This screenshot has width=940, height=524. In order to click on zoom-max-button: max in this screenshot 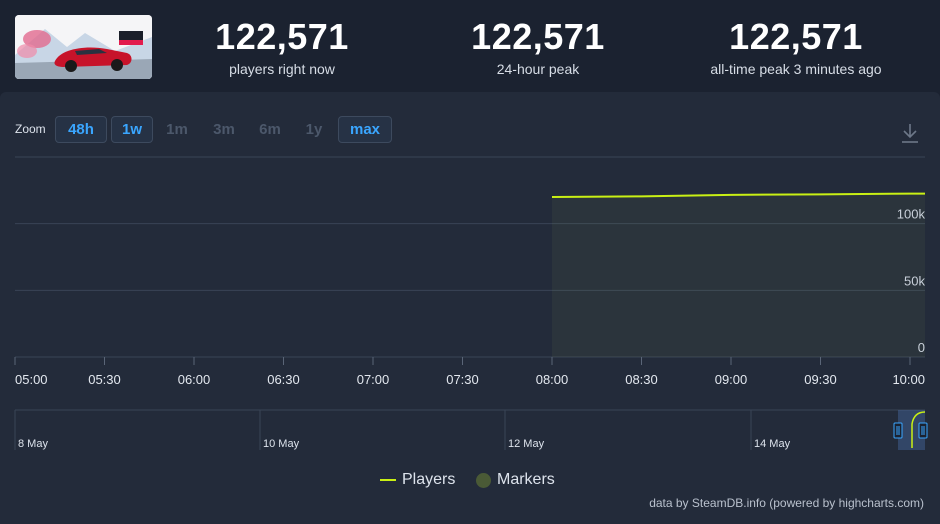, I will do `click(365, 129)`.